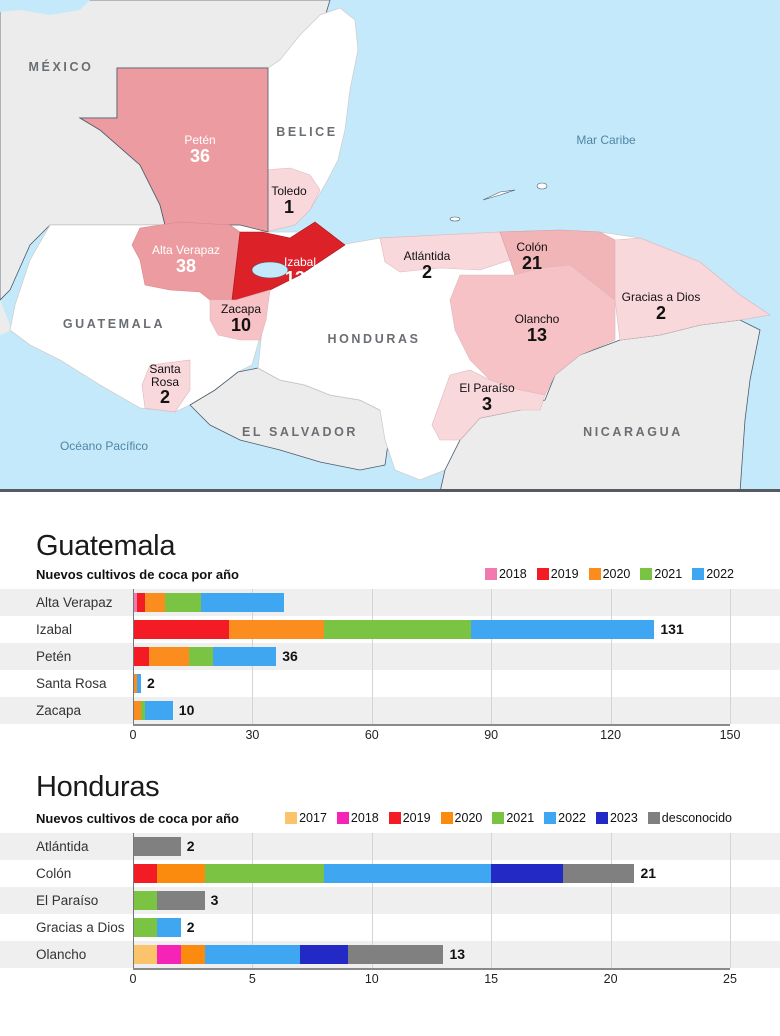 This screenshot has width=780, height=1036. What do you see at coordinates (252, 735) in the screenshot?
I see `x-tick-label: 30` at bounding box center [252, 735].